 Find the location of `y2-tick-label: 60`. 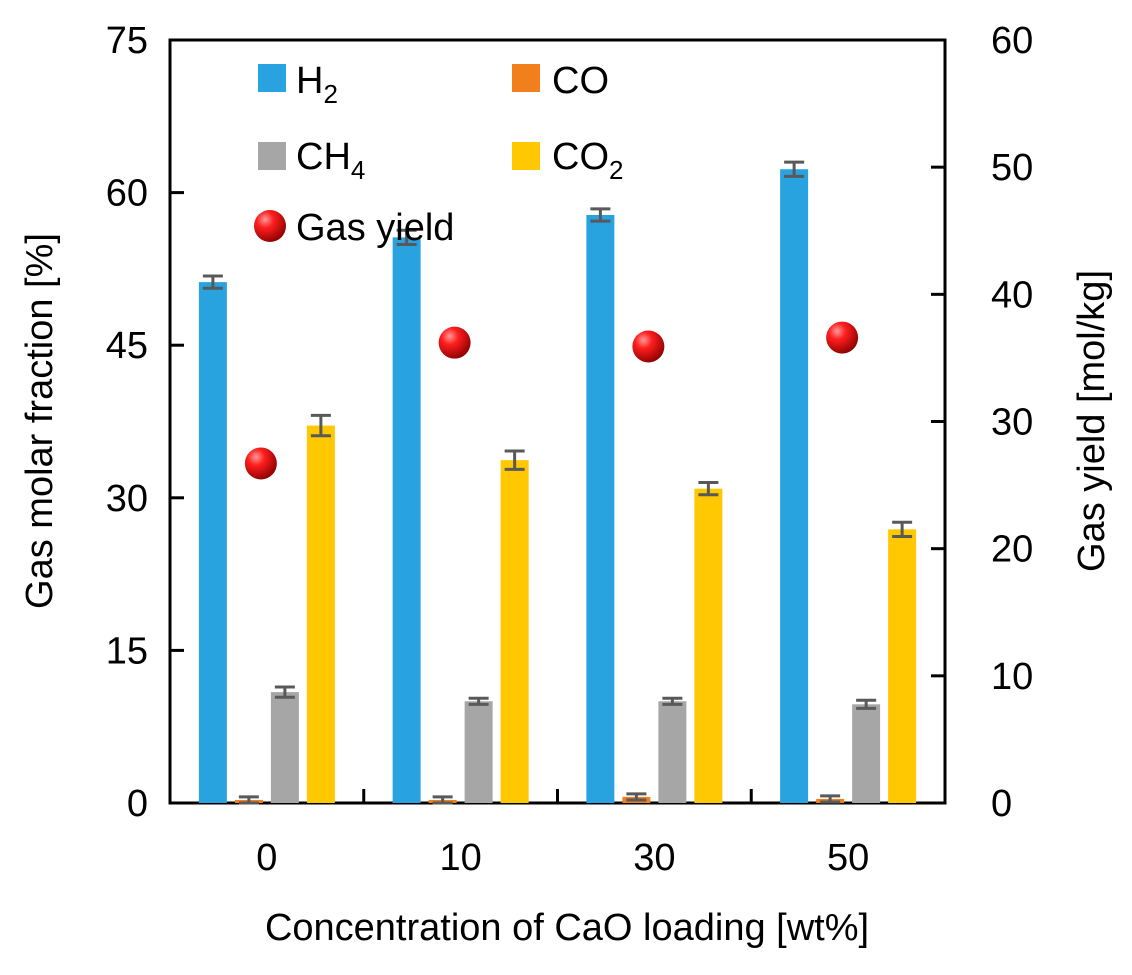

y2-tick-label: 60 is located at coordinates (1012, 41).